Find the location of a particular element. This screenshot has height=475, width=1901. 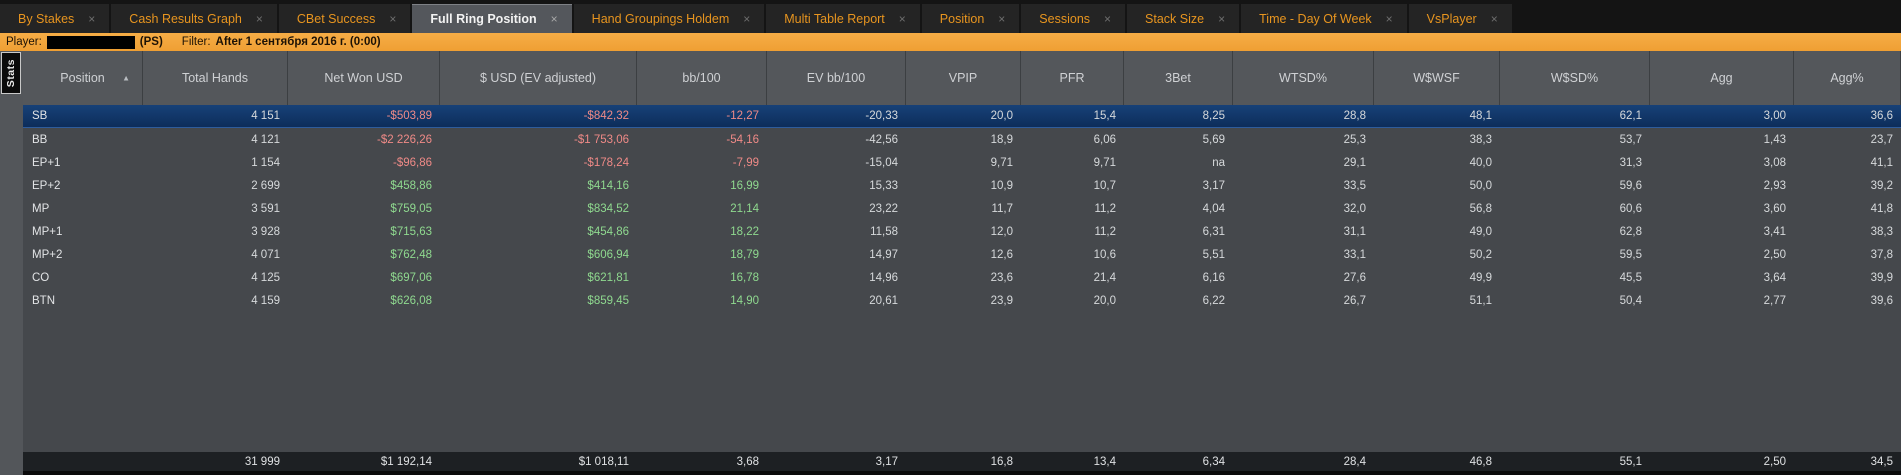

table-cell: 56,8 is located at coordinates (1480, 208).